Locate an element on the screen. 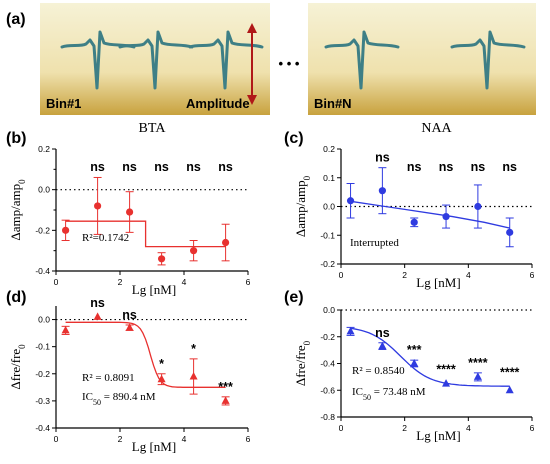 The width and height of the screenshot is (550, 464). chart-annotation: R²=0.1742 is located at coordinates (105, 238).